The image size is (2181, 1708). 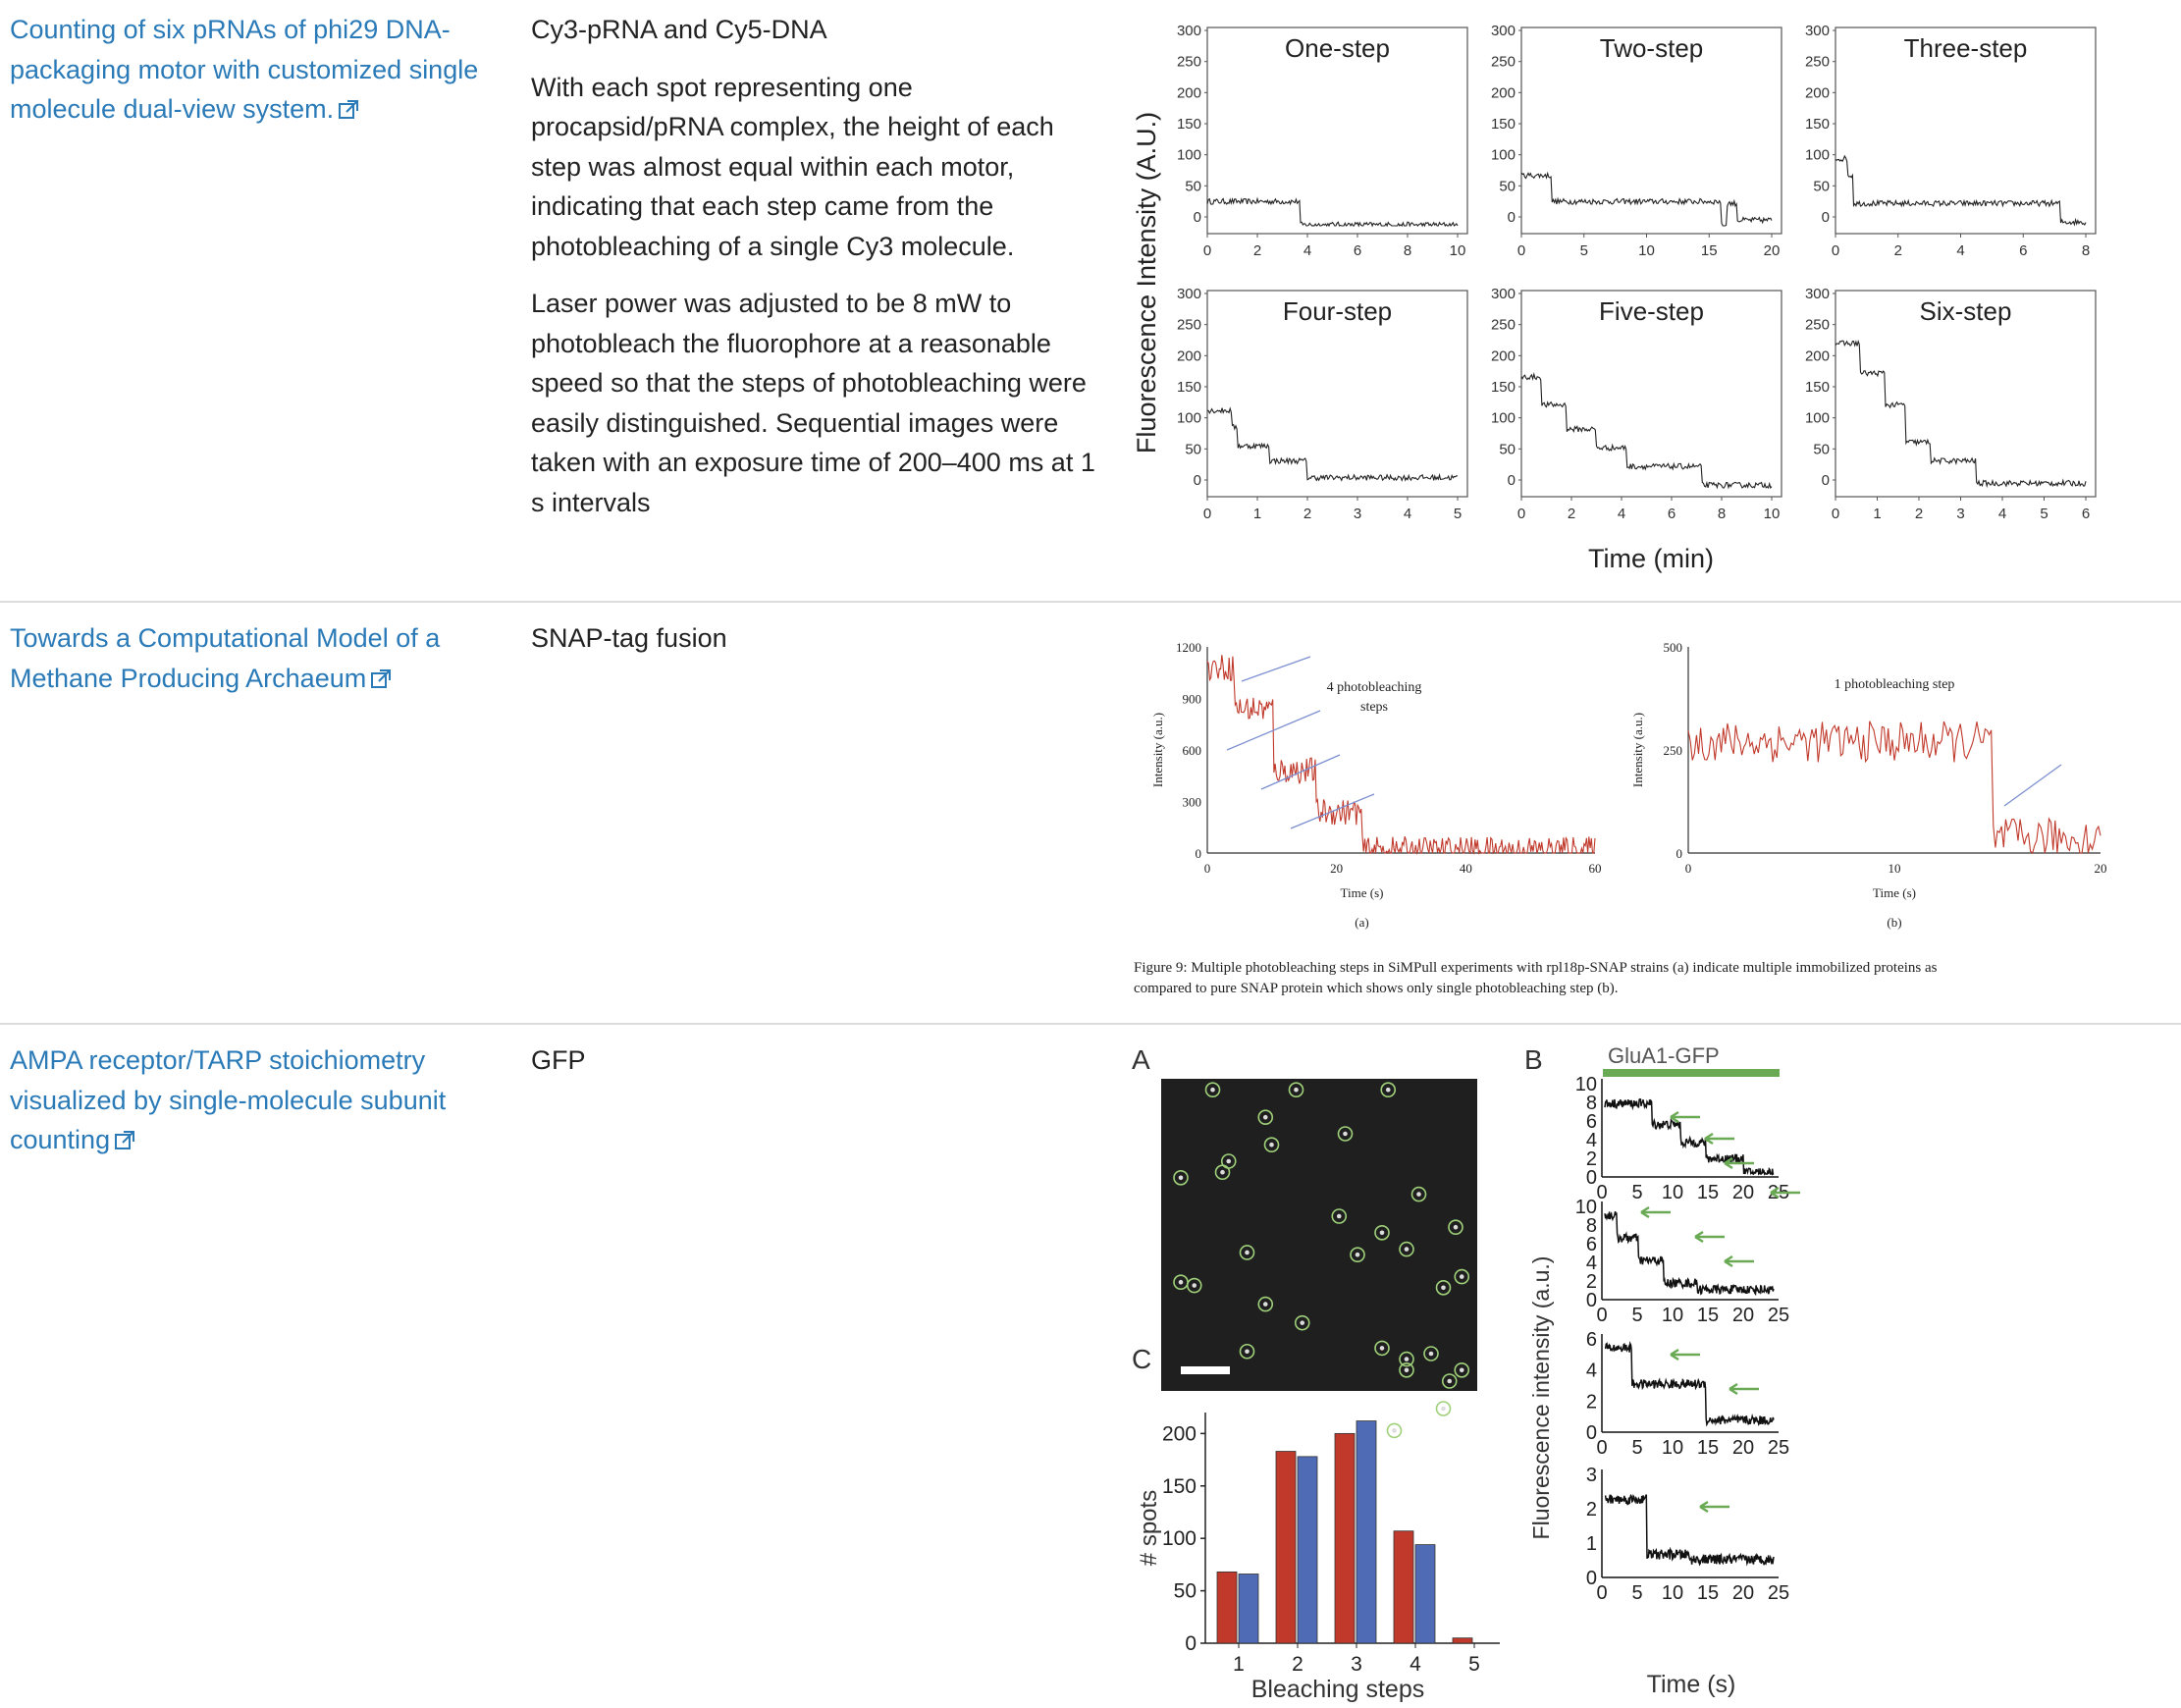 What do you see at coordinates (1672, 1315) in the screenshot?
I see `b-x-tick-label: 10` at bounding box center [1672, 1315].